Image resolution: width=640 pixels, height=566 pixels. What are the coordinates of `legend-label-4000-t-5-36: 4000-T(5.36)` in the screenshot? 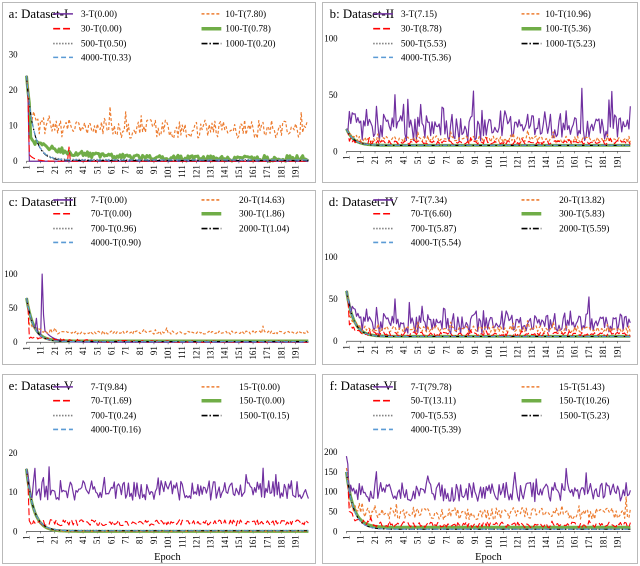 It's located at (426, 57).